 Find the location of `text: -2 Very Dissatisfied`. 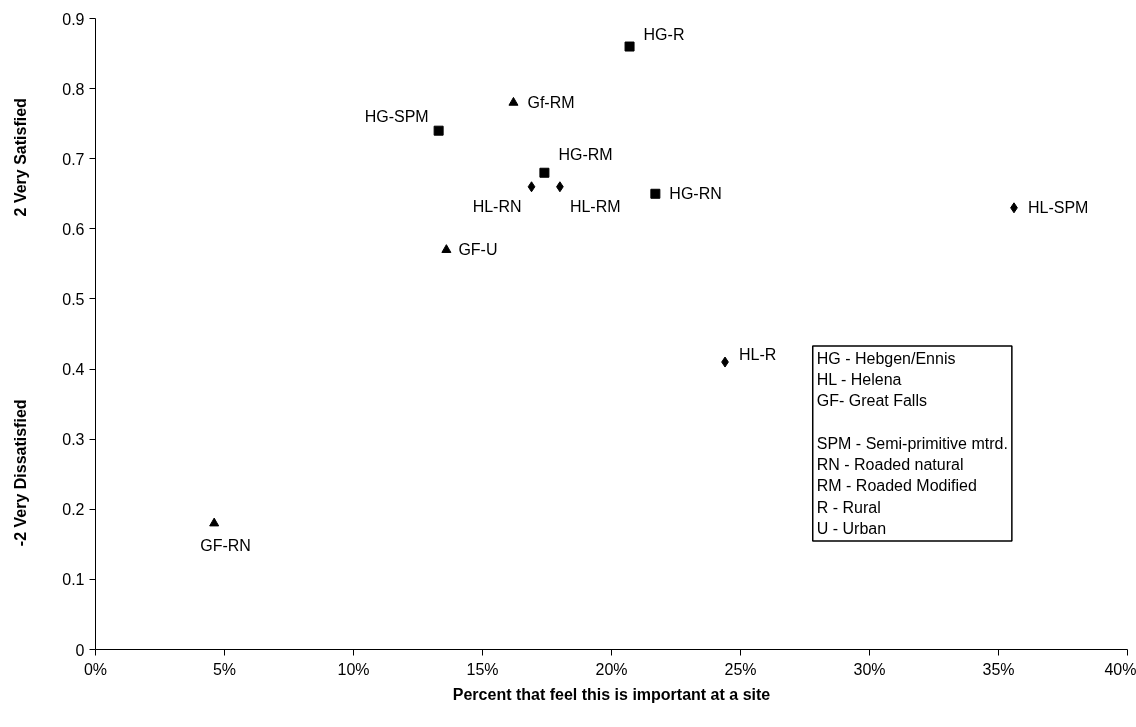

text: -2 Very Dissatisfied is located at coordinates (20, 473).